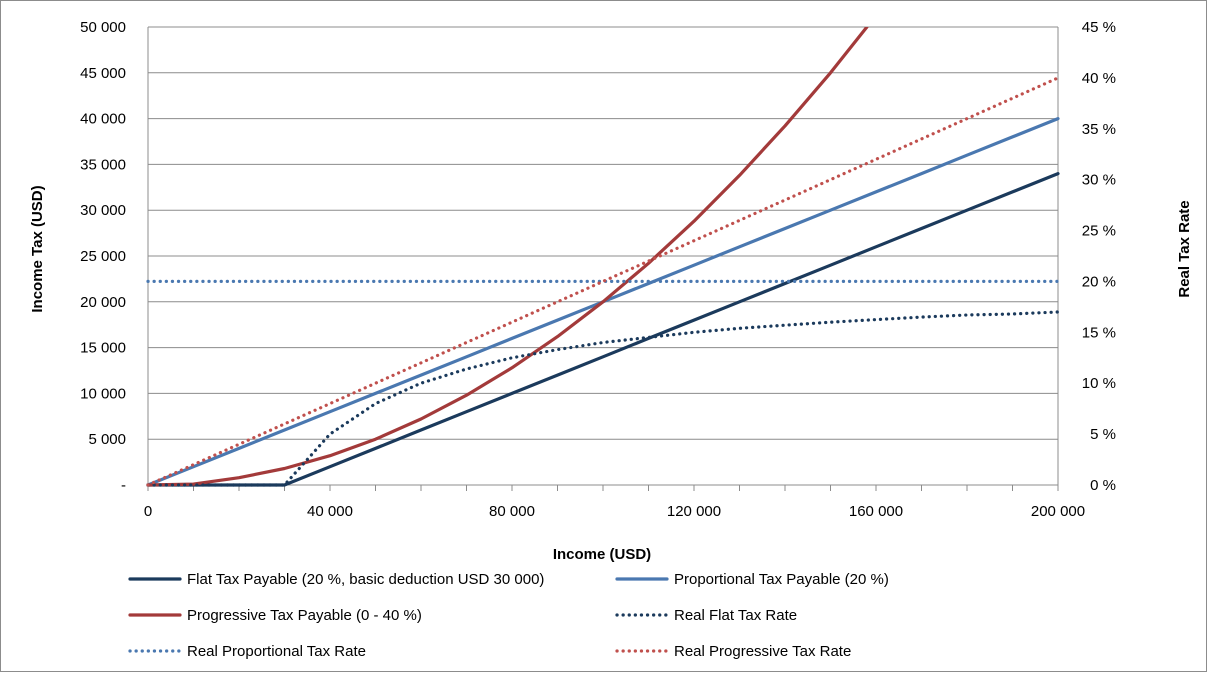  What do you see at coordinates (1099, 27) in the screenshot?
I see `y2-tick-label: 45 %` at bounding box center [1099, 27].